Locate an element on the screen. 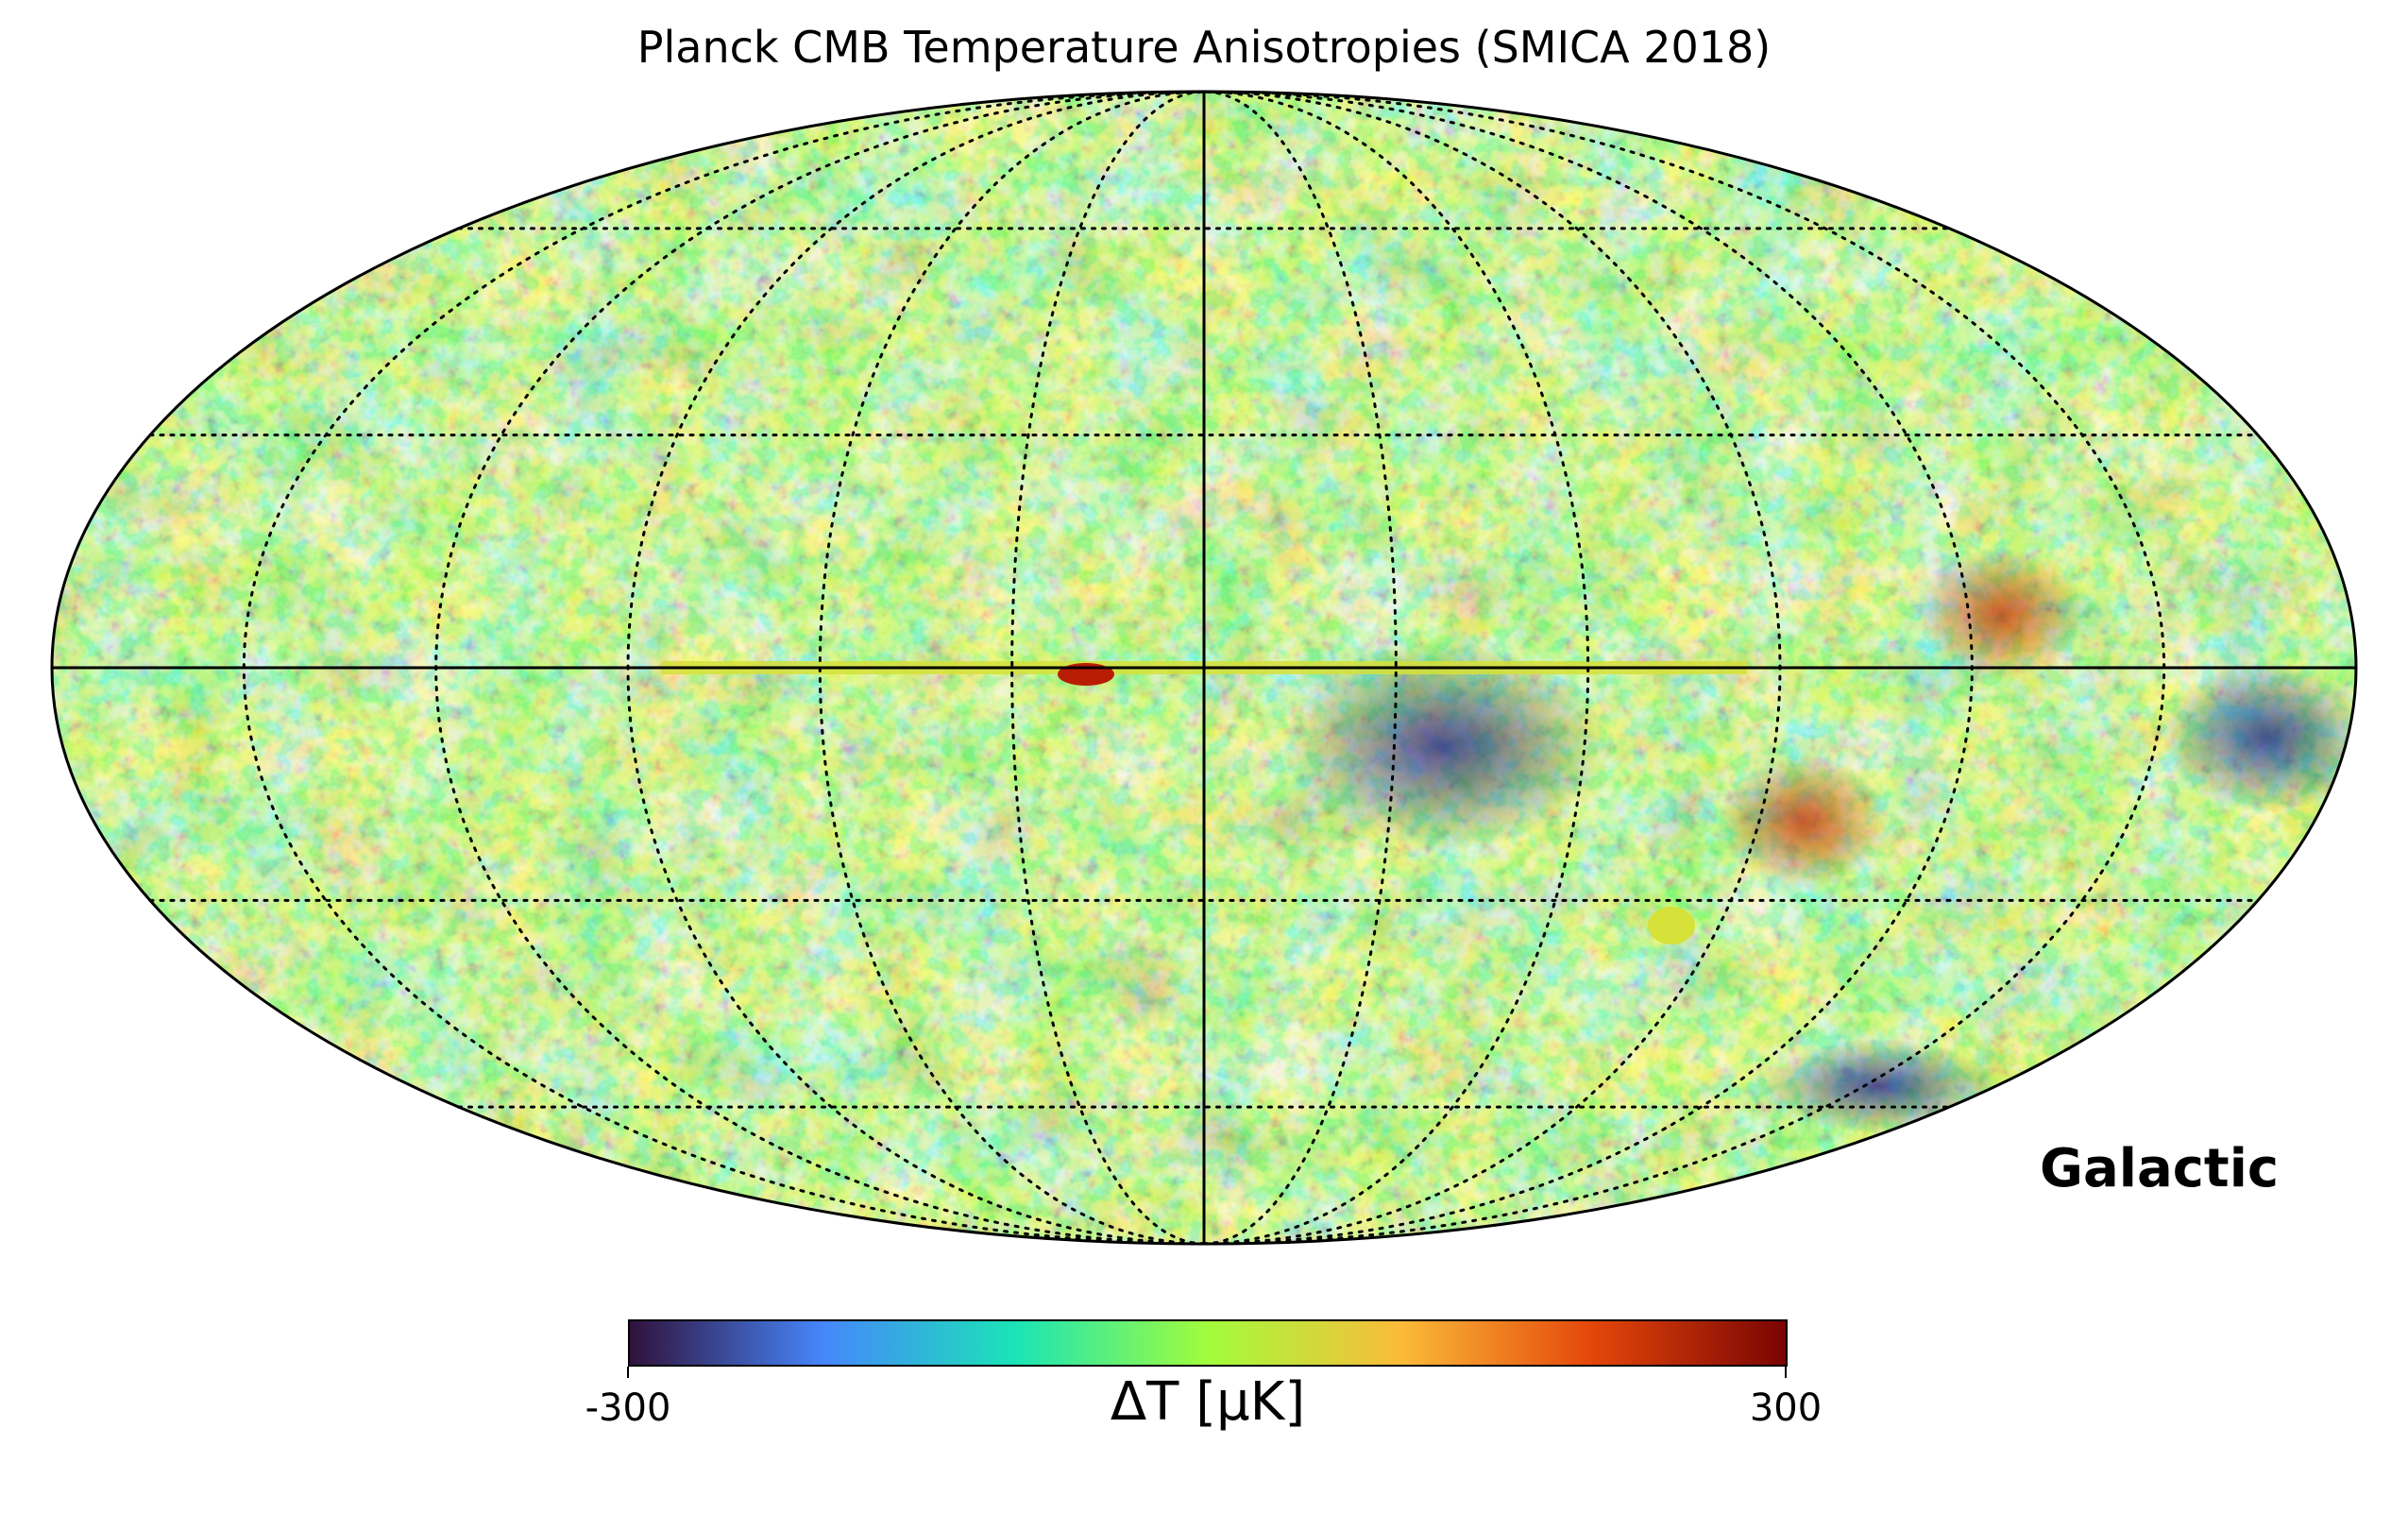  cold-region is located at coordinates (1444, 746).